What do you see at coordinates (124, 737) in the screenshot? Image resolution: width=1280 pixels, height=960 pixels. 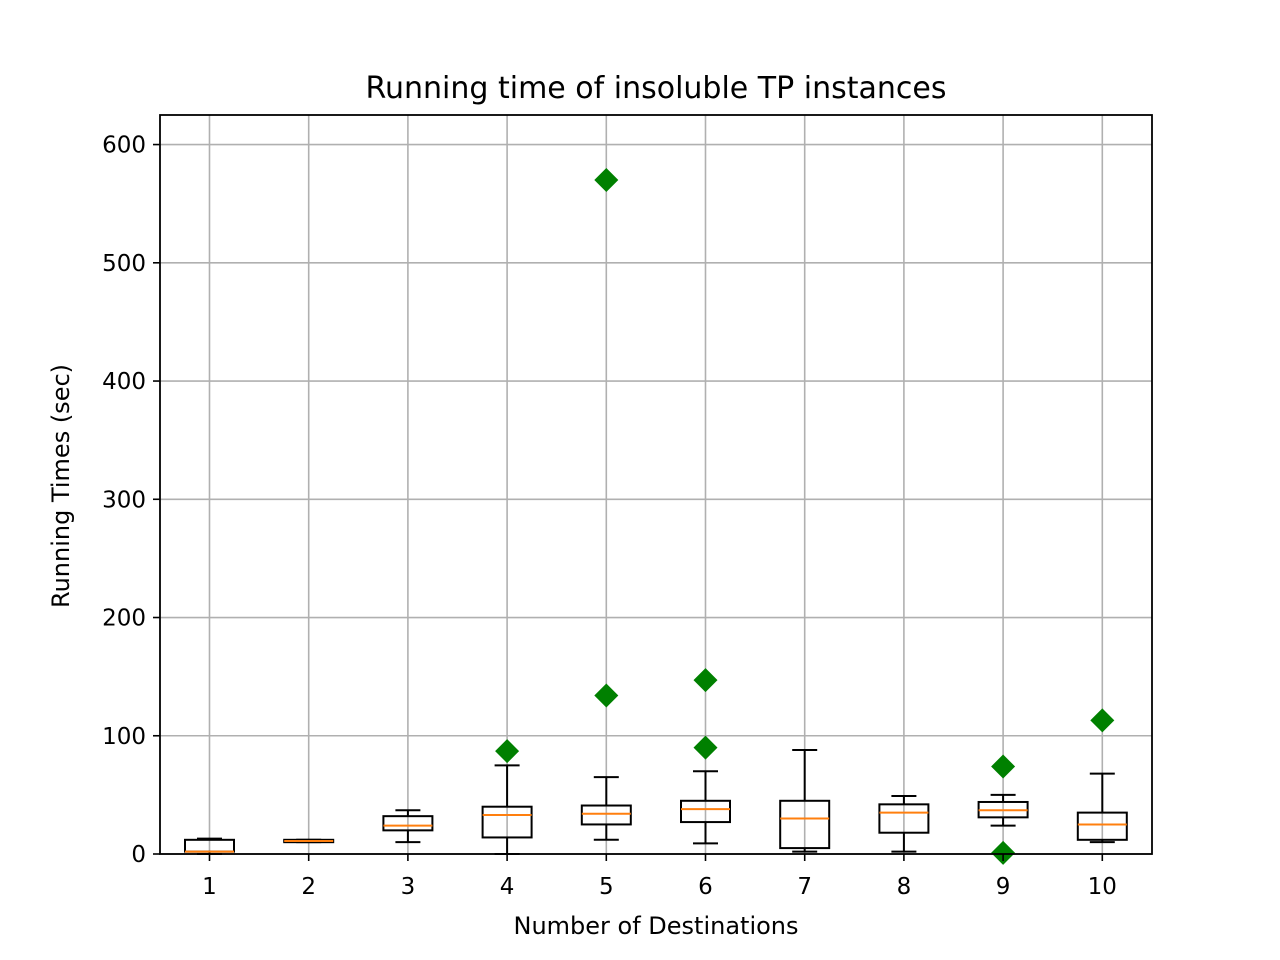 I see `y-tick-label: 100` at bounding box center [124, 737].